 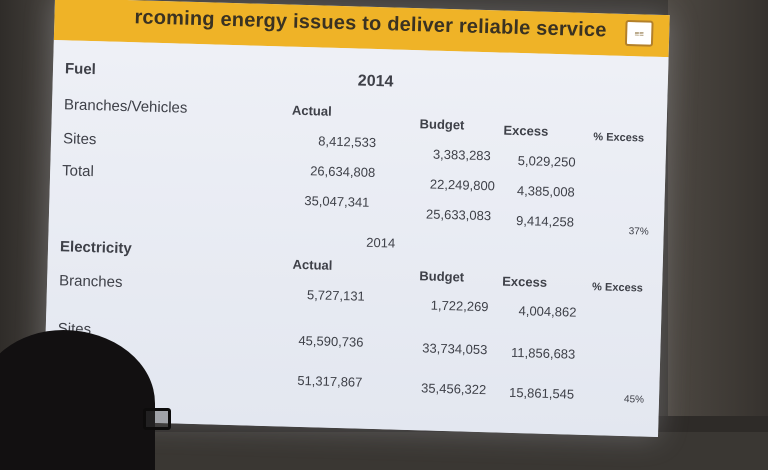 I want to click on logo-mark: ≡≡, so click(x=639, y=33).